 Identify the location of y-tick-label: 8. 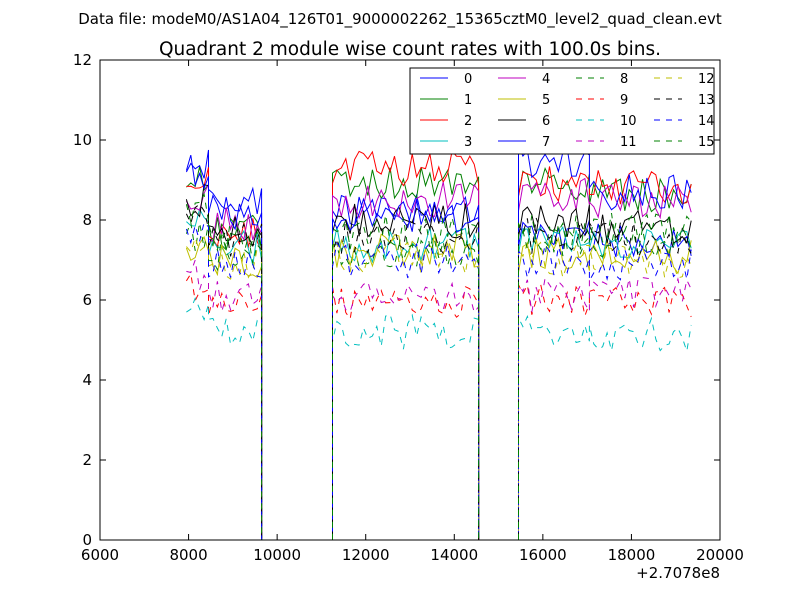
(87, 220).